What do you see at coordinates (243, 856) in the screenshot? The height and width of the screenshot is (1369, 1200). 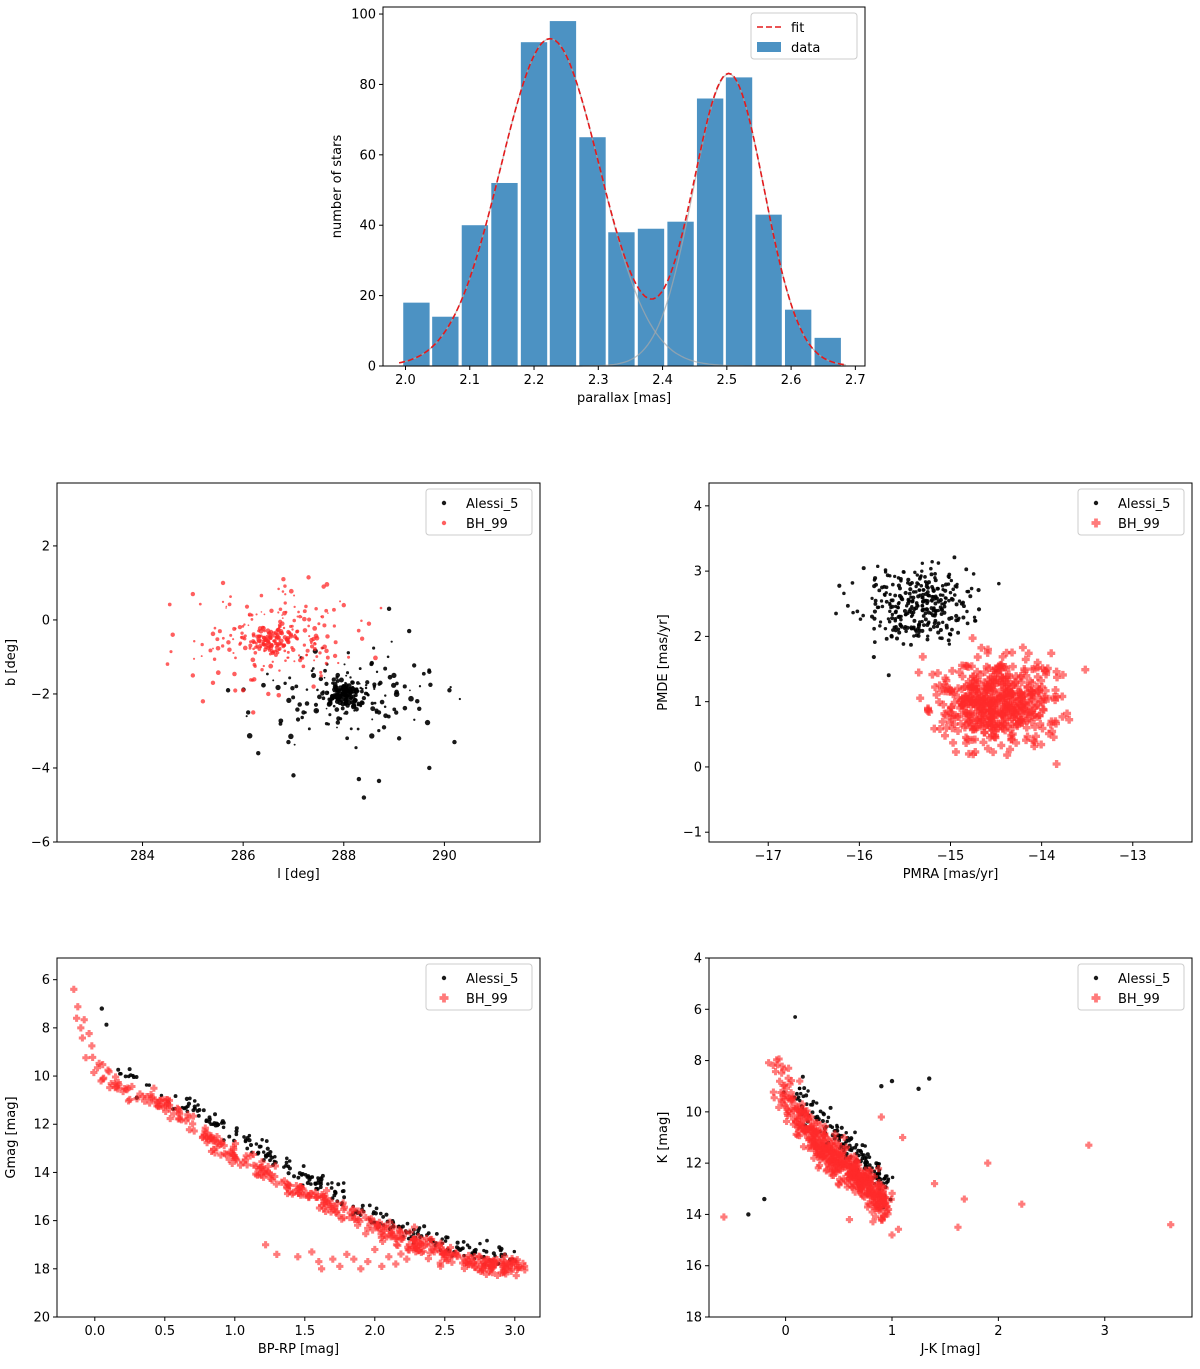 I see `x-tick-label: 286` at bounding box center [243, 856].